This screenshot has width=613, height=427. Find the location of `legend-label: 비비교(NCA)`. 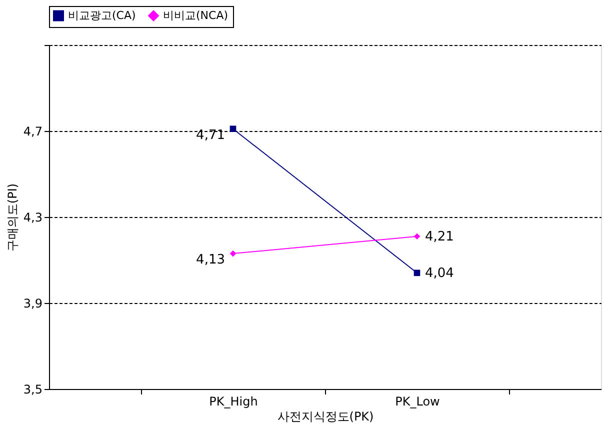

legend-label: 비비교(NCA) is located at coordinates (195, 15).